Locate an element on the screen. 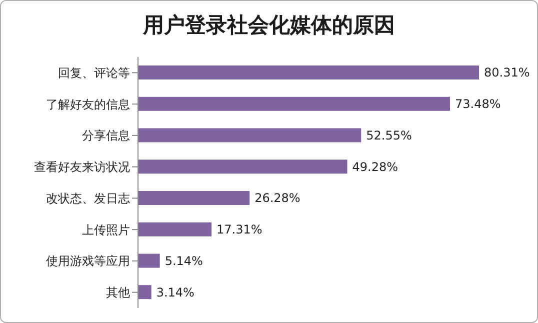 The height and width of the screenshot is (323, 538). y-tick-label: 查看好友来访状况 is located at coordinates (82, 167).